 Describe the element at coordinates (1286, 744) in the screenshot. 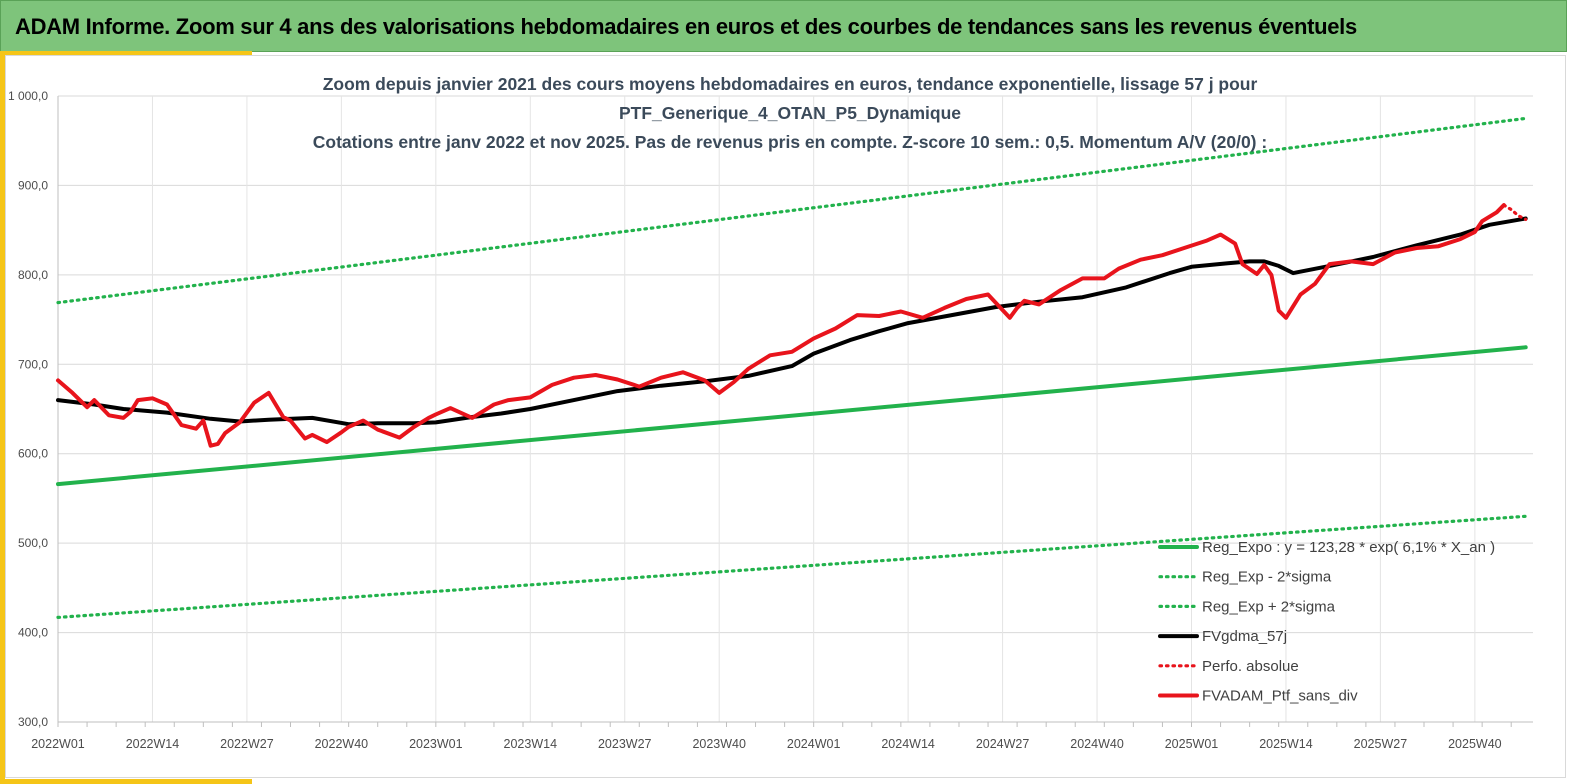

I see `x-tick-label: 2025W14` at that location.